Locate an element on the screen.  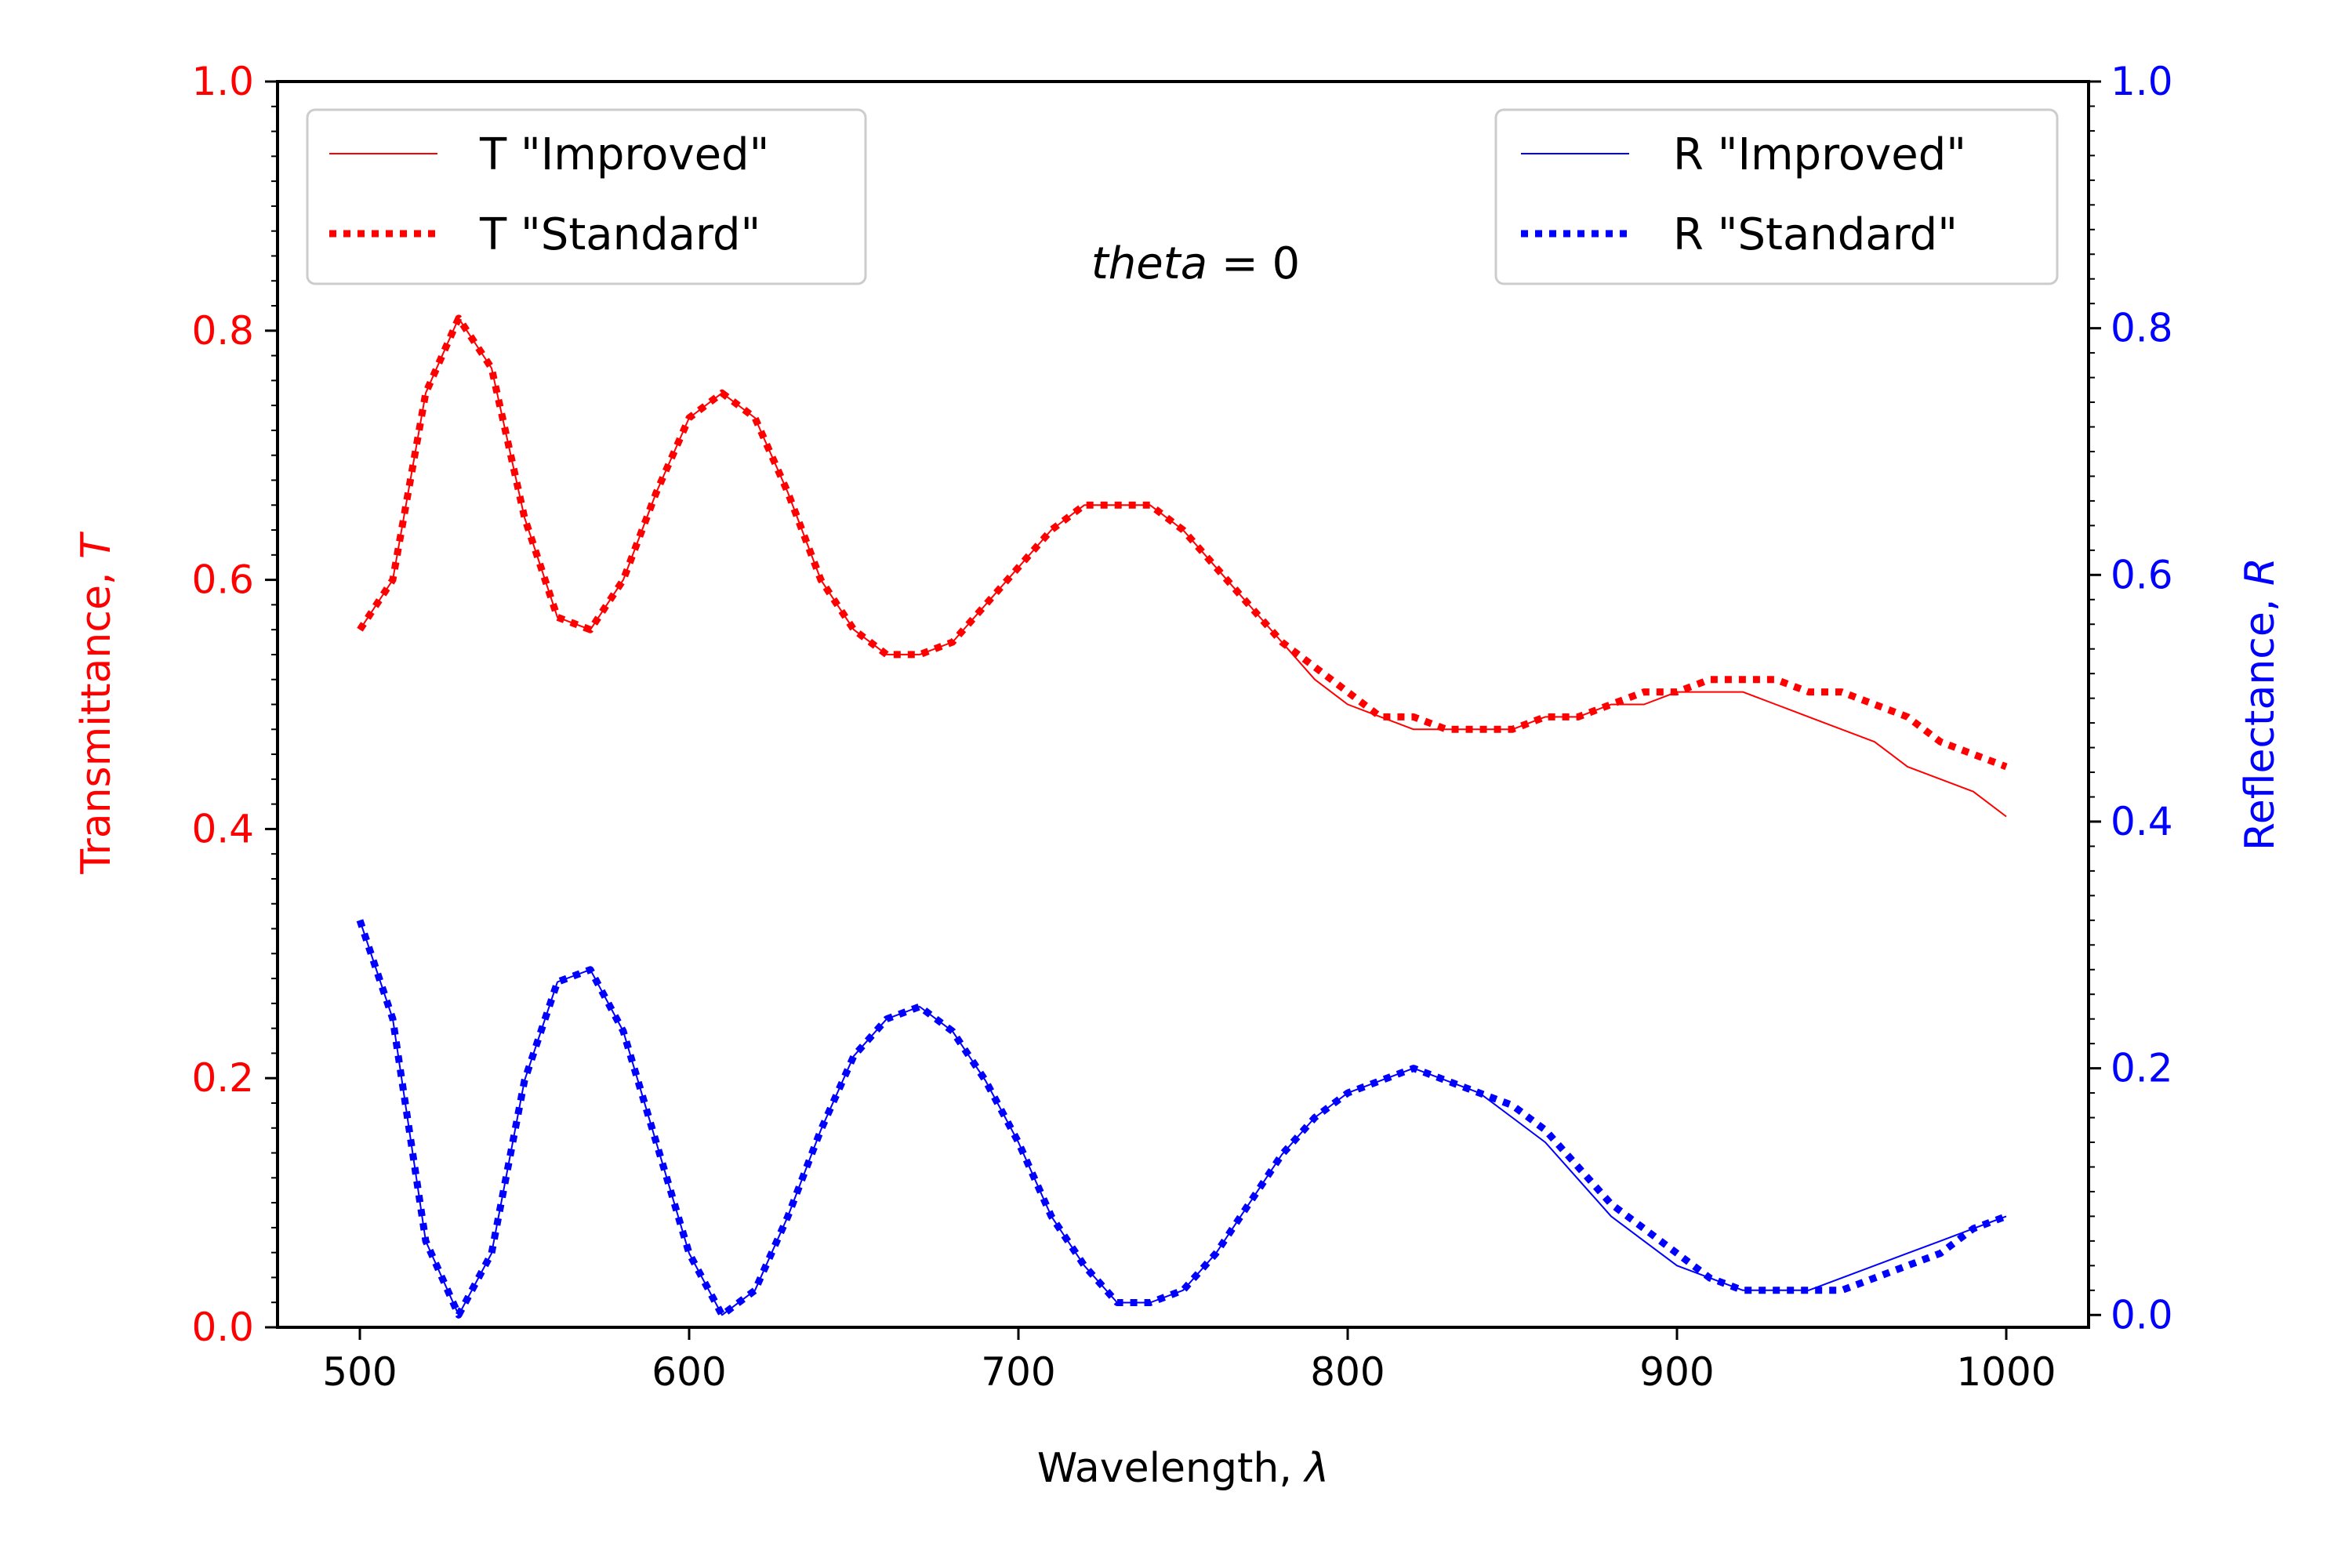
x-tick-label: 600 is located at coordinates (689, 1372).